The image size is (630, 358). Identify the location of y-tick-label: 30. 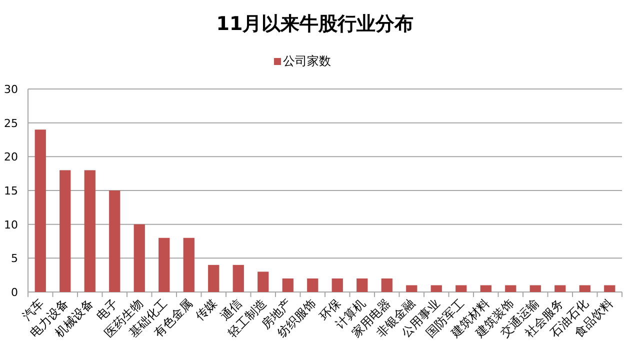
(11, 89).